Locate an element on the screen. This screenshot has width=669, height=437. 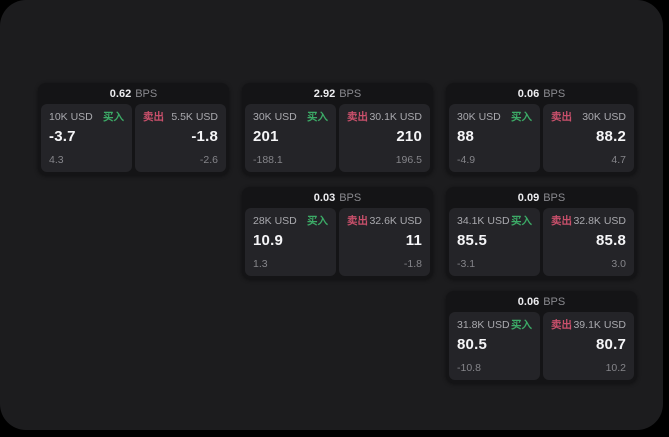
sell-notional: 32.8K USD is located at coordinates (599, 221).